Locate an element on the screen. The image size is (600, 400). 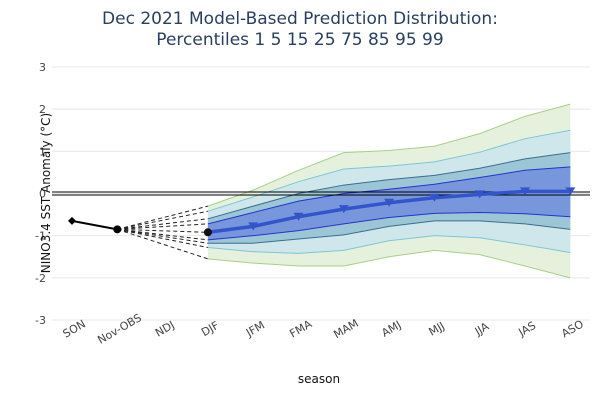
y-tick--2: -2 is located at coordinates (40, 278).